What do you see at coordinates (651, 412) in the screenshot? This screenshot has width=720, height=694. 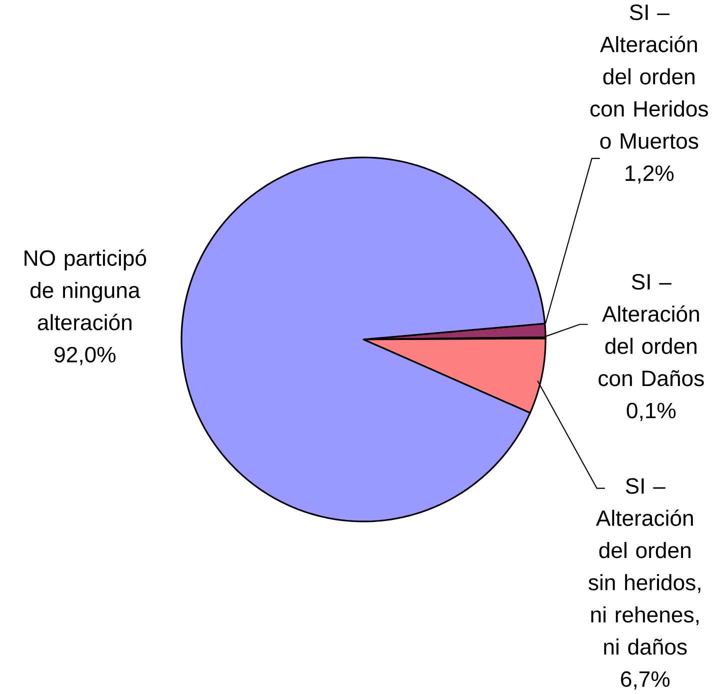 I see `data-label: 0,1%` at bounding box center [651, 412].